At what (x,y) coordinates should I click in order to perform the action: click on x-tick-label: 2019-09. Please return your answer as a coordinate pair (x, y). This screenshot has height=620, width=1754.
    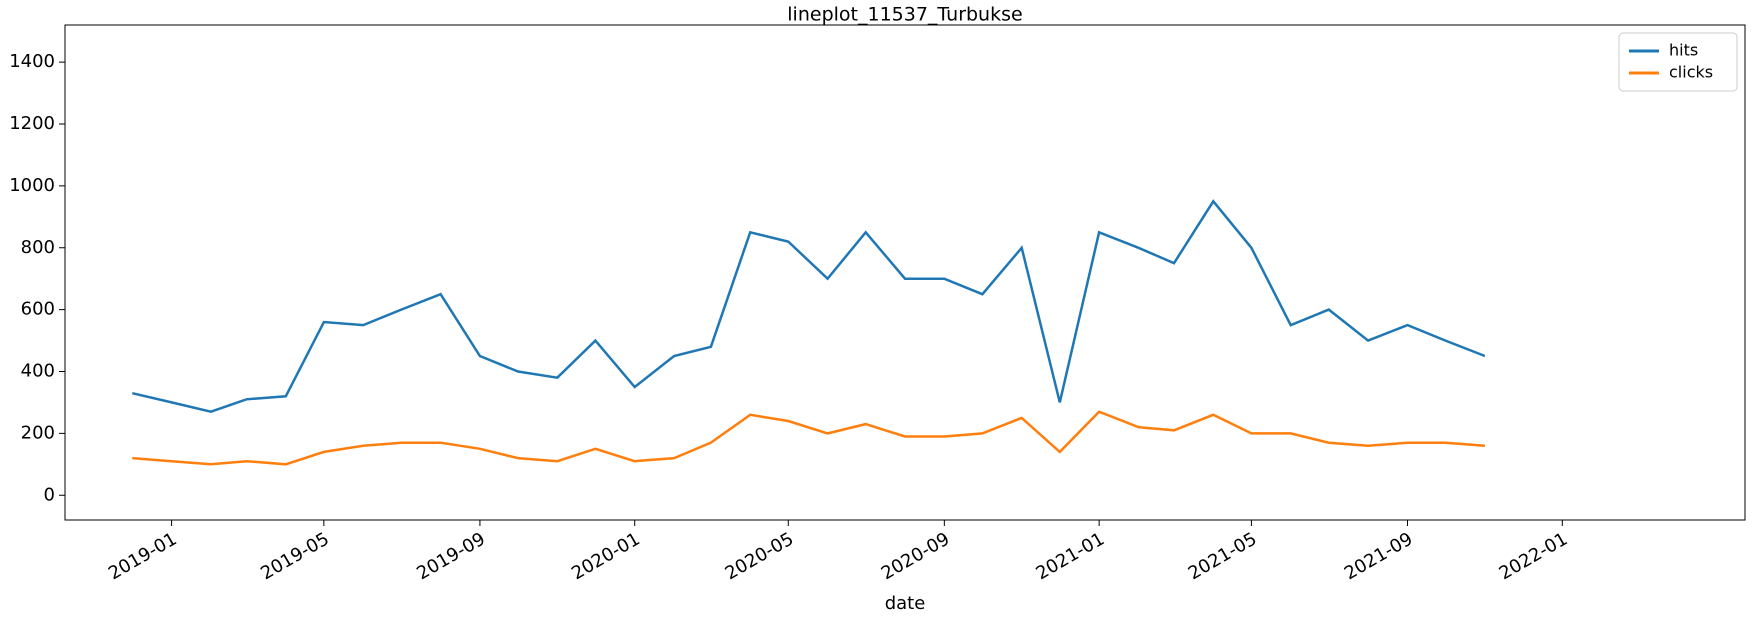
    Looking at the image, I should click on (451, 556).